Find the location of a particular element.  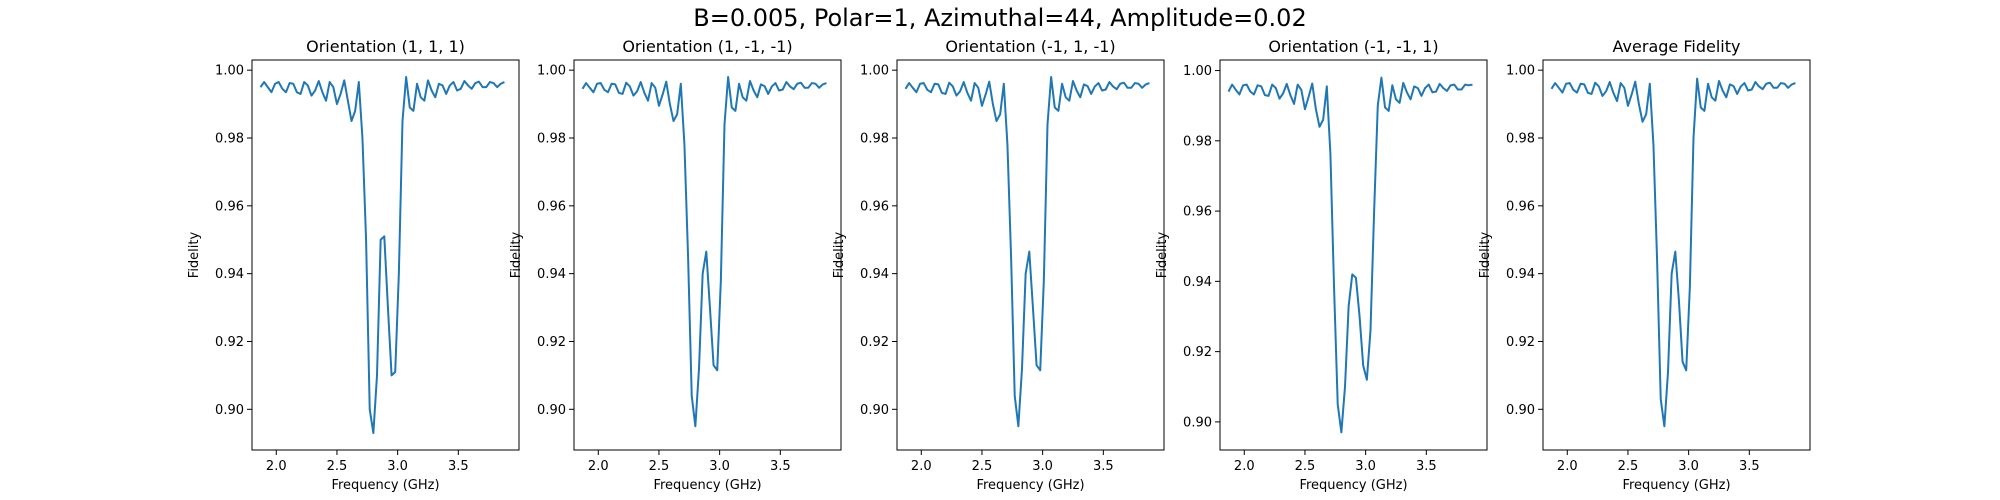

subplot-title: Orientation (1, -1, -1) is located at coordinates (707, 46).